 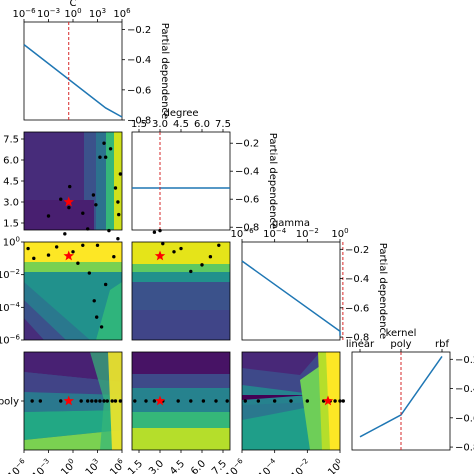 I want to click on xtick-bottom-label-degree-2: 4.5, so click(x=177, y=466).